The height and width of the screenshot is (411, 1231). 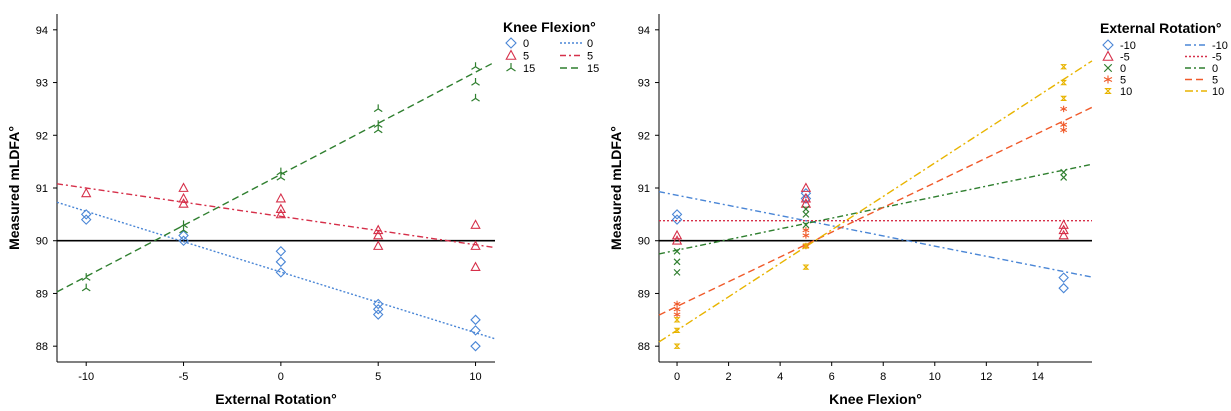 What do you see at coordinates (1164, 59) in the screenshot?
I see `legend: External Rotation°-10 -10-5 -50 05 510 10` at bounding box center [1164, 59].